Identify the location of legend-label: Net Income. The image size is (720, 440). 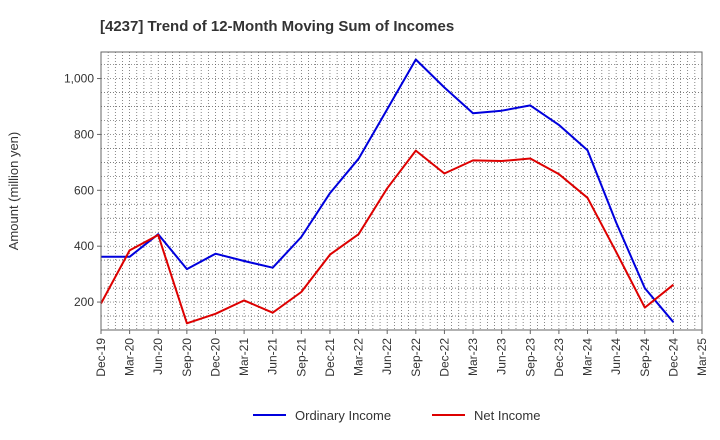
(507, 415).